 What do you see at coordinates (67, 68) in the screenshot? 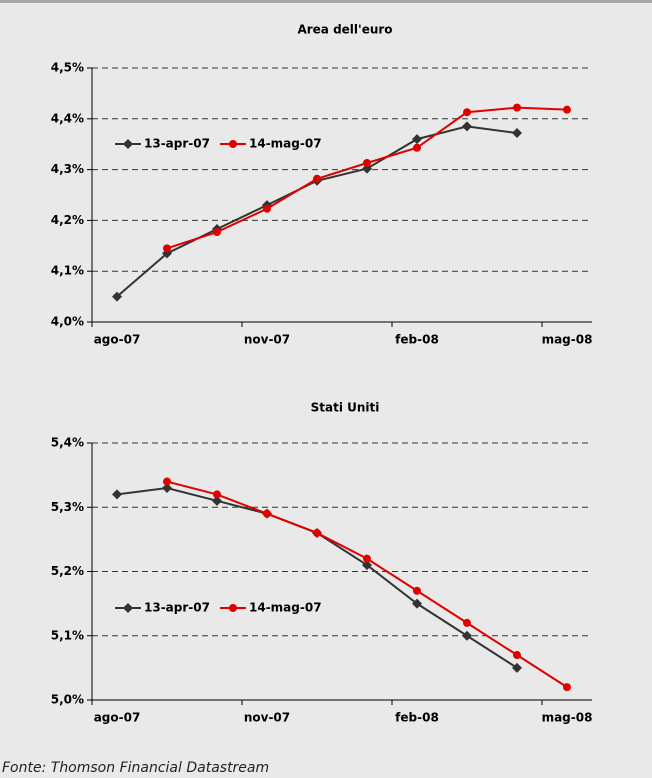
I see `y-tick-label: 4,5%` at bounding box center [67, 68].